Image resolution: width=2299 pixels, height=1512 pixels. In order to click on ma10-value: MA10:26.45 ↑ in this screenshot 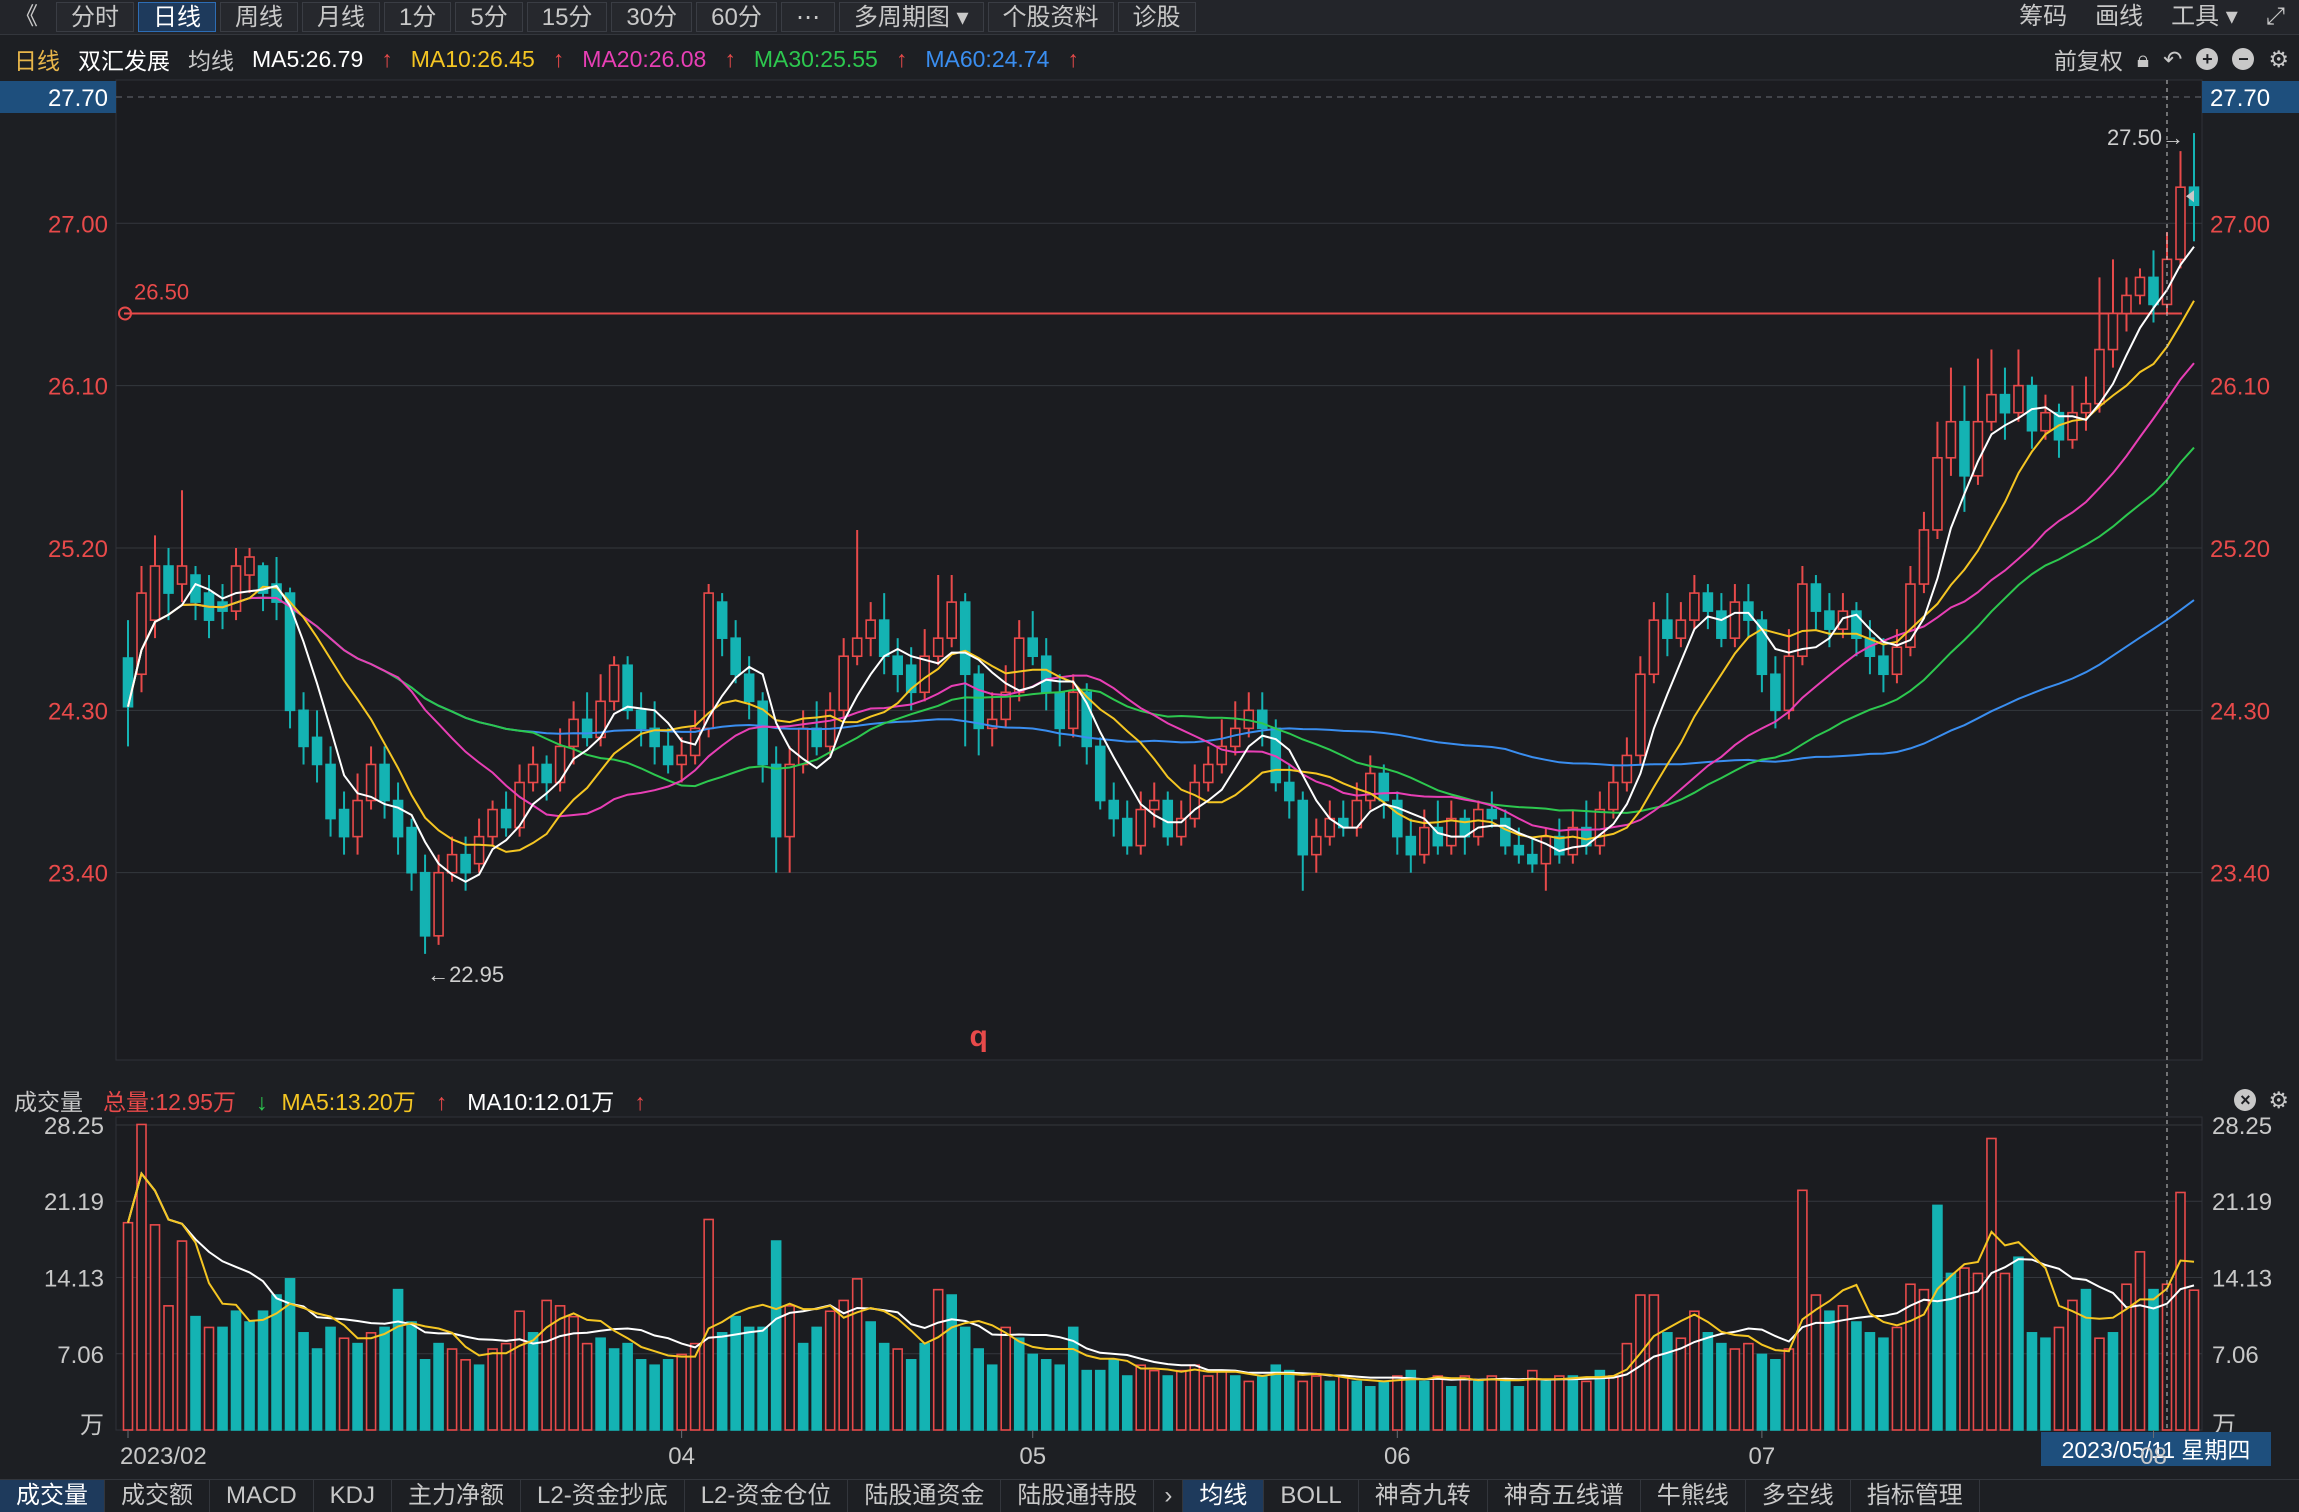, I will do `click(487, 58)`.